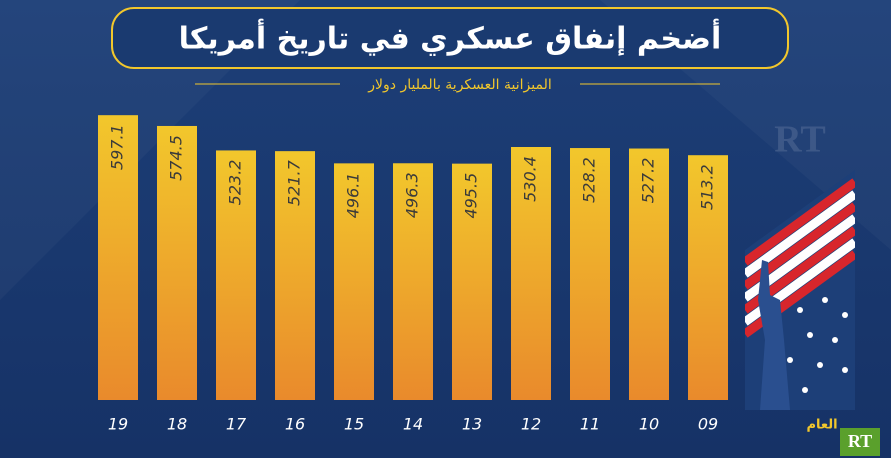 Image resolution: width=891 pixels, height=458 pixels. What do you see at coordinates (176, 158) in the screenshot?
I see `value-label: 574.5` at bounding box center [176, 158].